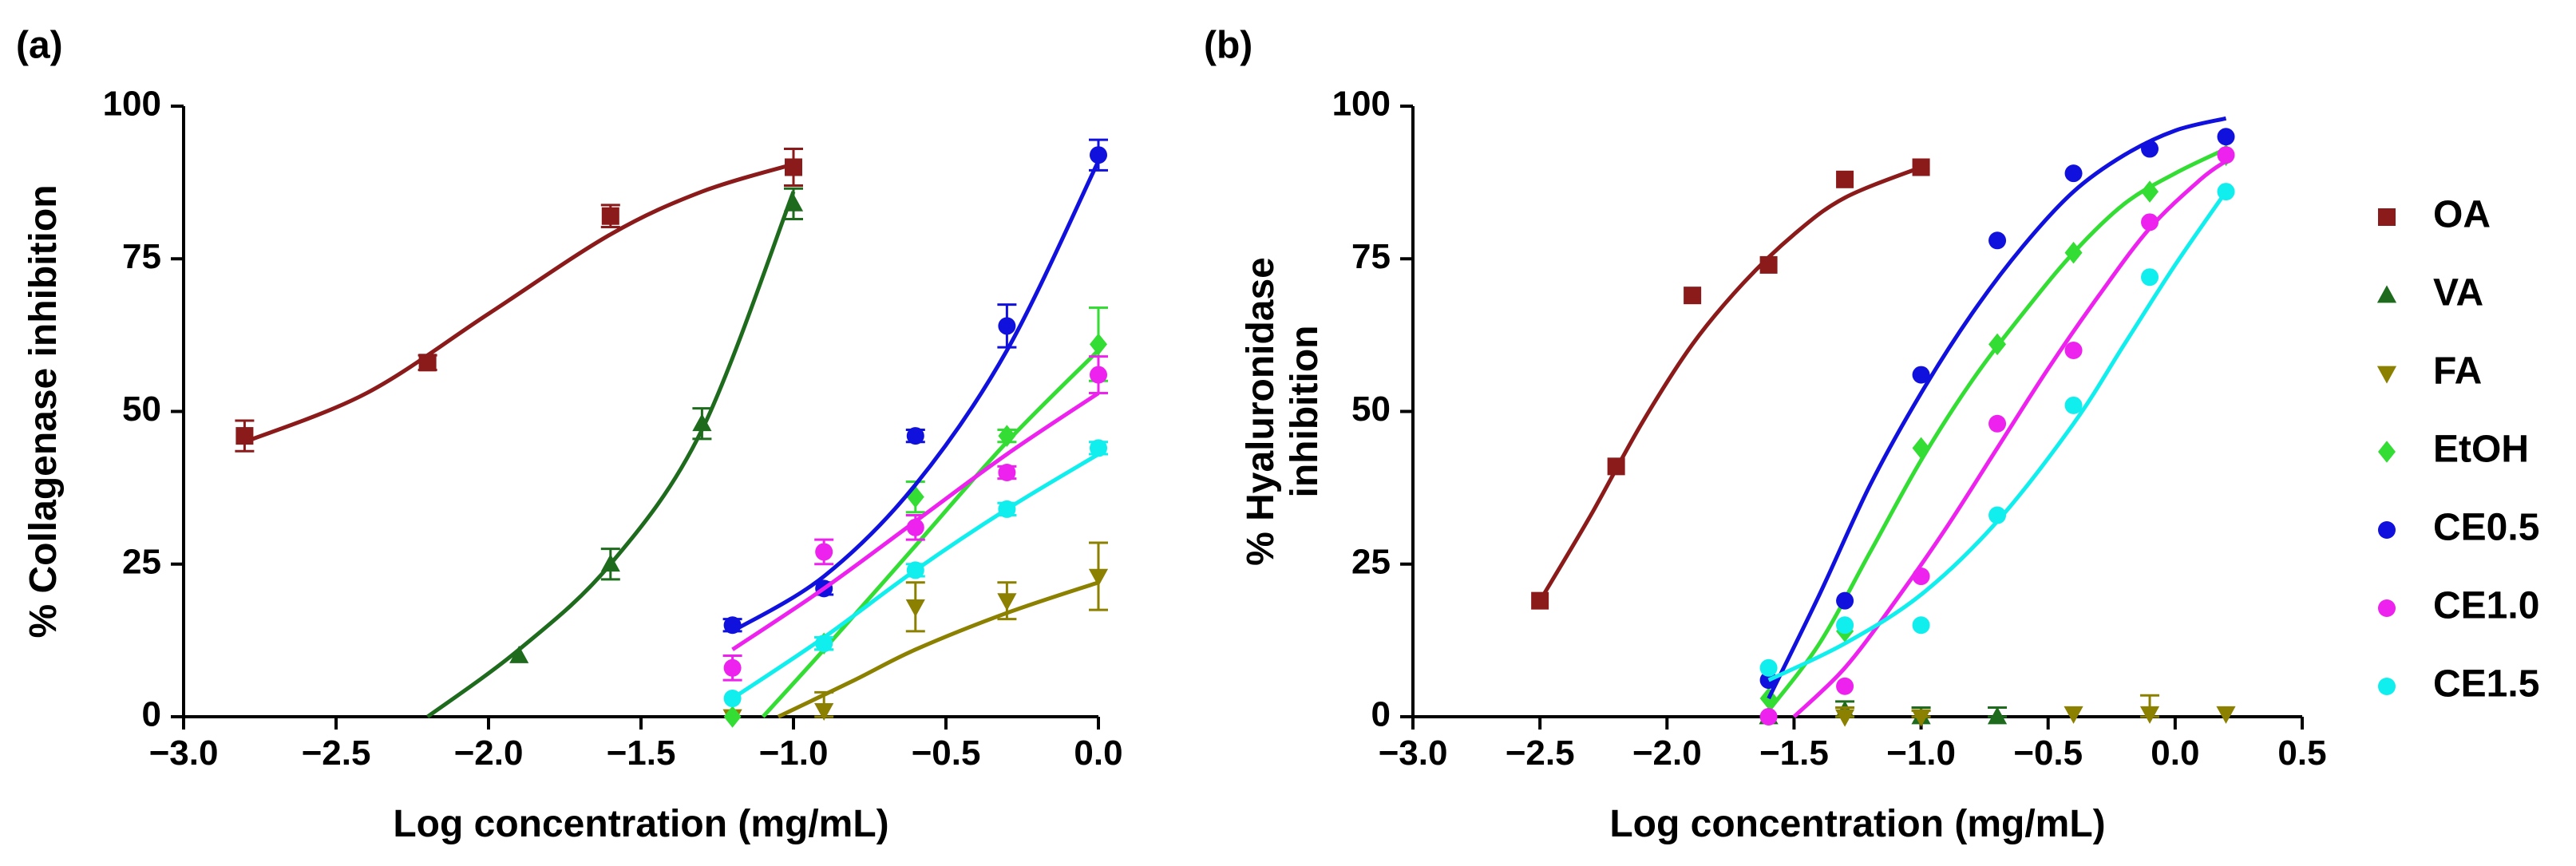  I want to click on legend-label: CE1.5, so click(2486, 684).